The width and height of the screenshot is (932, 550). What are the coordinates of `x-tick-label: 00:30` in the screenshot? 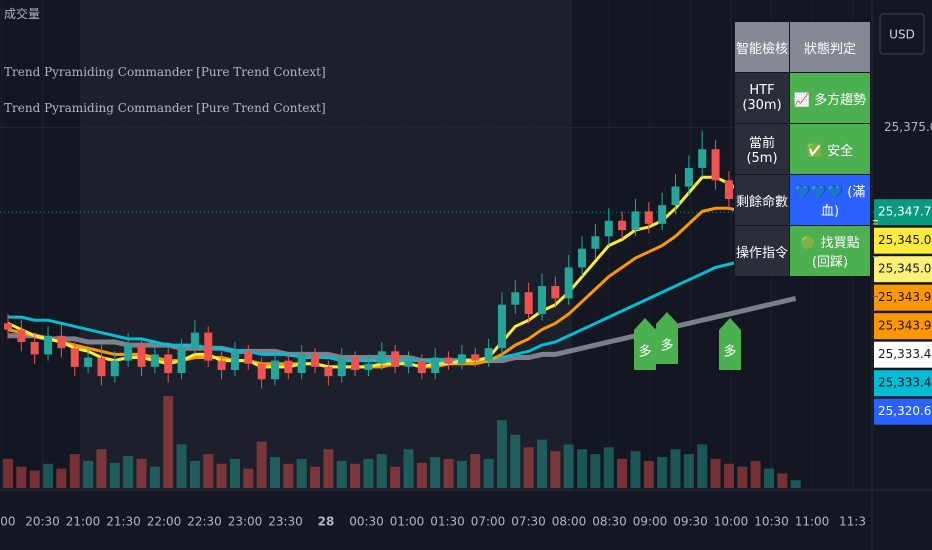 It's located at (366, 522).